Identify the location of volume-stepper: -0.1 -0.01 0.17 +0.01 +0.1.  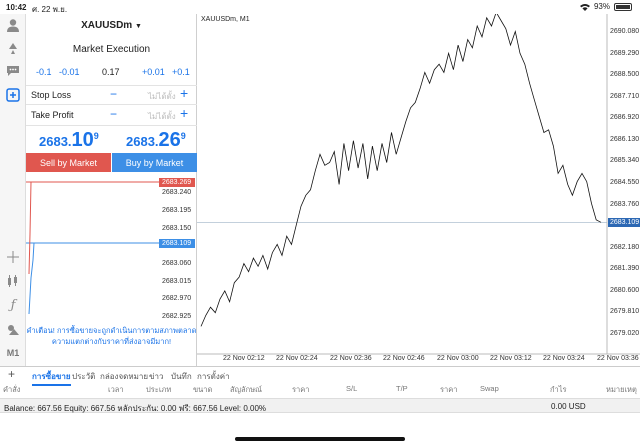
(111, 73).